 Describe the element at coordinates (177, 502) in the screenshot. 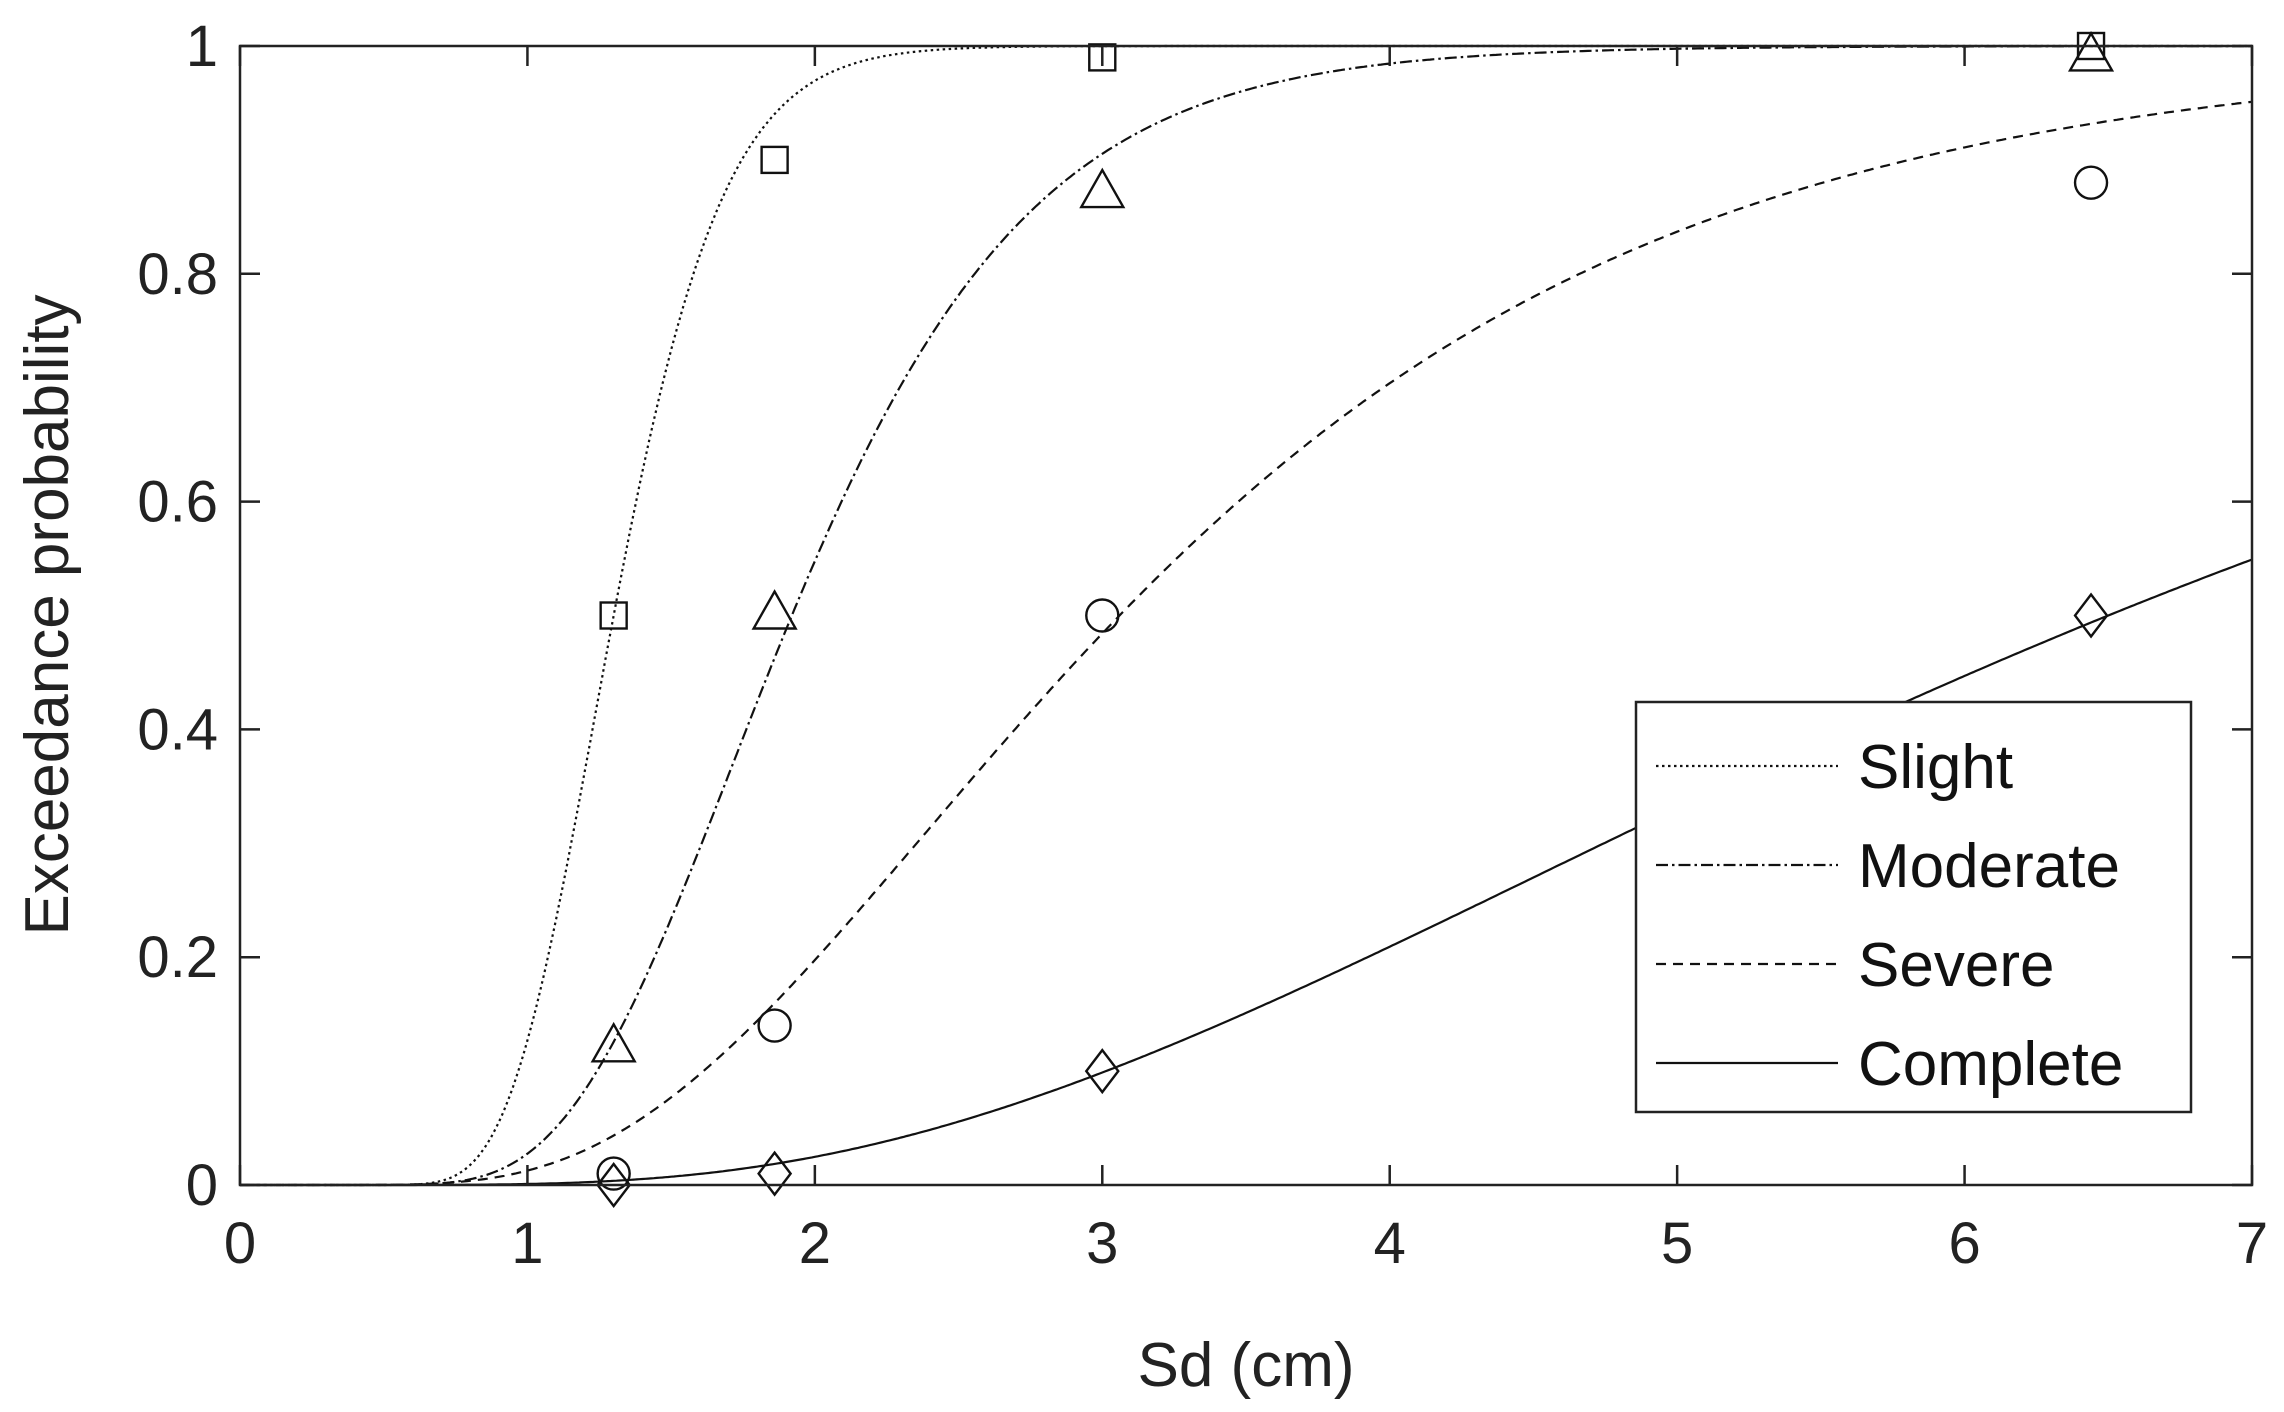

I see `y-tick-label: 0.6` at that location.